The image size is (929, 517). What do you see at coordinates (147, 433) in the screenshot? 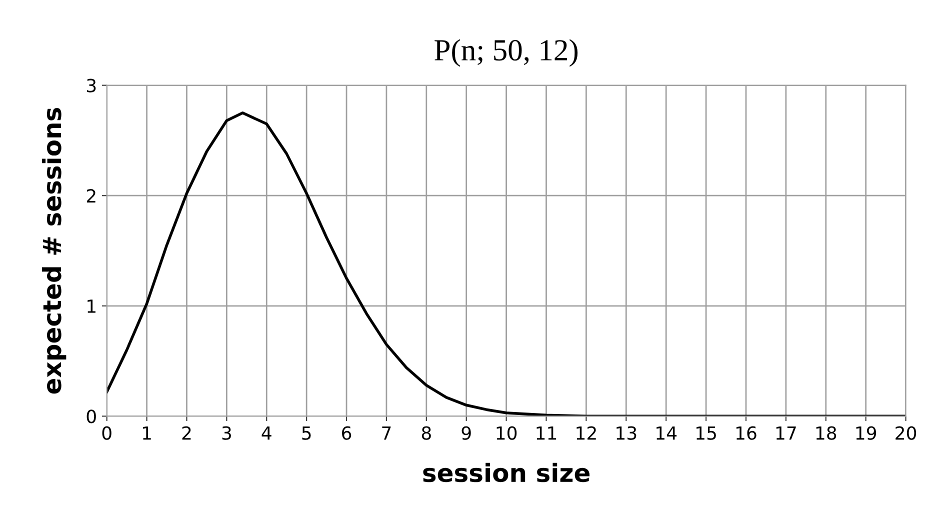
I see `x-tick-label: 1` at bounding box center [147, 433].